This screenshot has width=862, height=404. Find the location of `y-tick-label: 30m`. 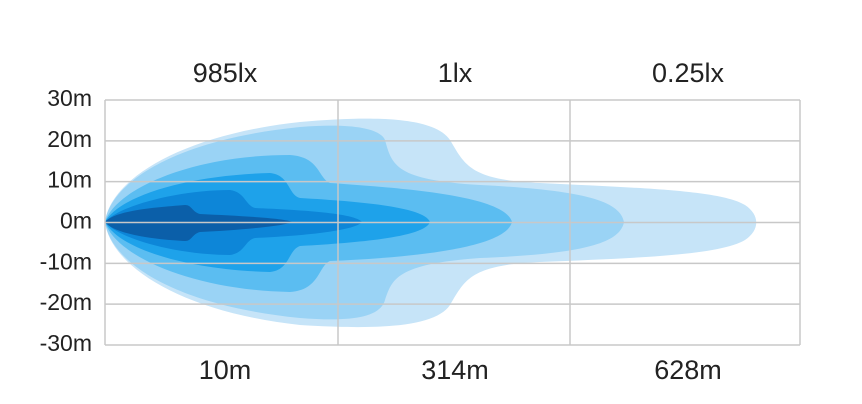

y-tick-label: 30m is located at coordinates (69, 98).